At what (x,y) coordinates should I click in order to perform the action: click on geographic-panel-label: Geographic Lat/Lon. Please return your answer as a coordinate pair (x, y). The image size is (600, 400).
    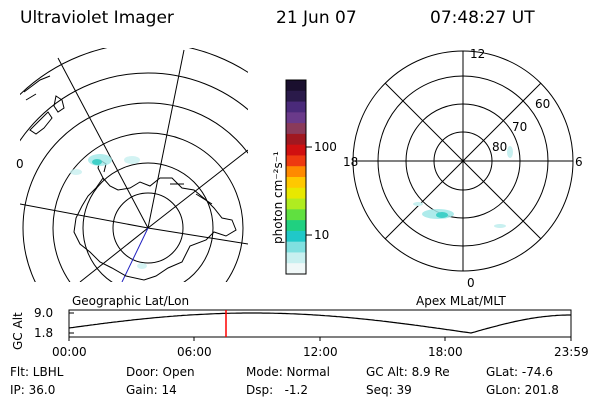
    Looking at the image, I should click on (131, 301).